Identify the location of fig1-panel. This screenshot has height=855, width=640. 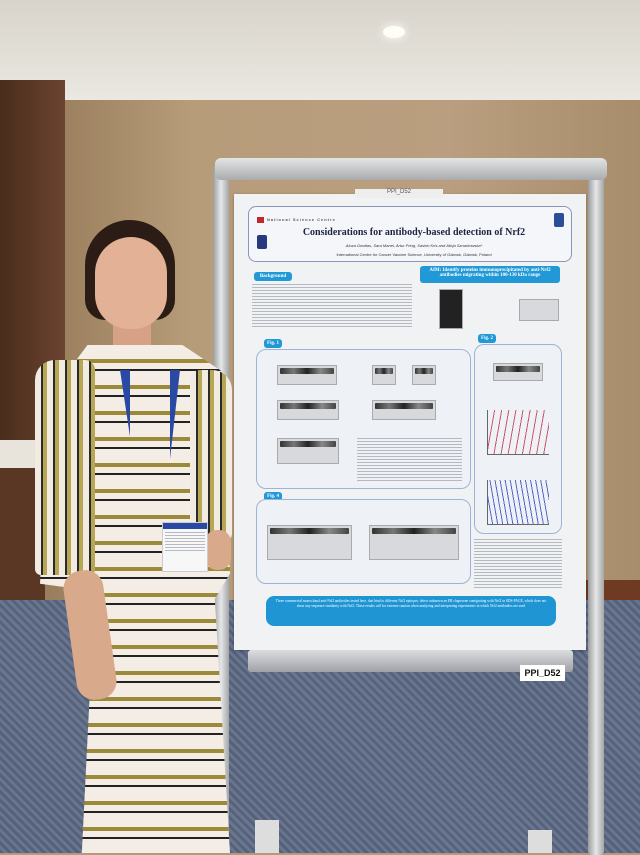
(363, 419).